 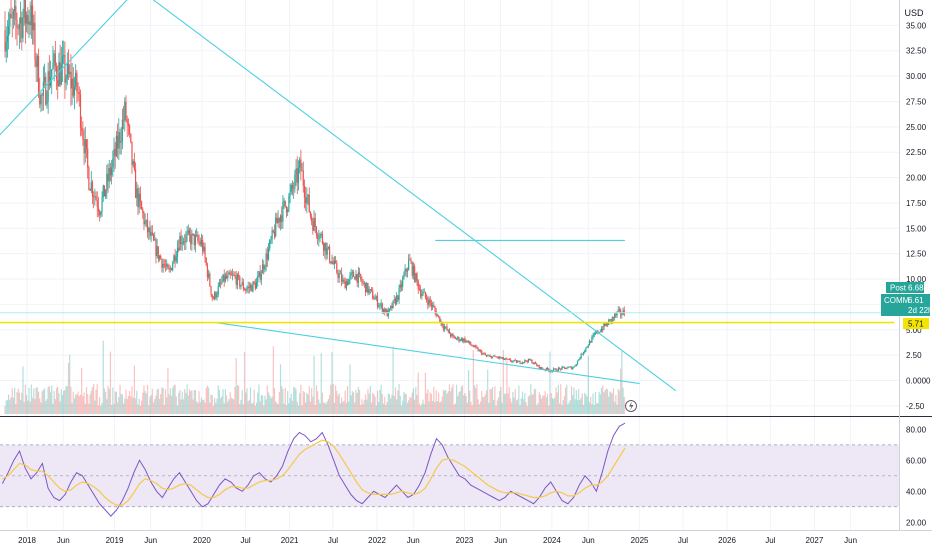 What do you see at coordinates (115, 540) in the screenshot?
I see `time-tick-label: 2019` at bounding box center [115, 540].